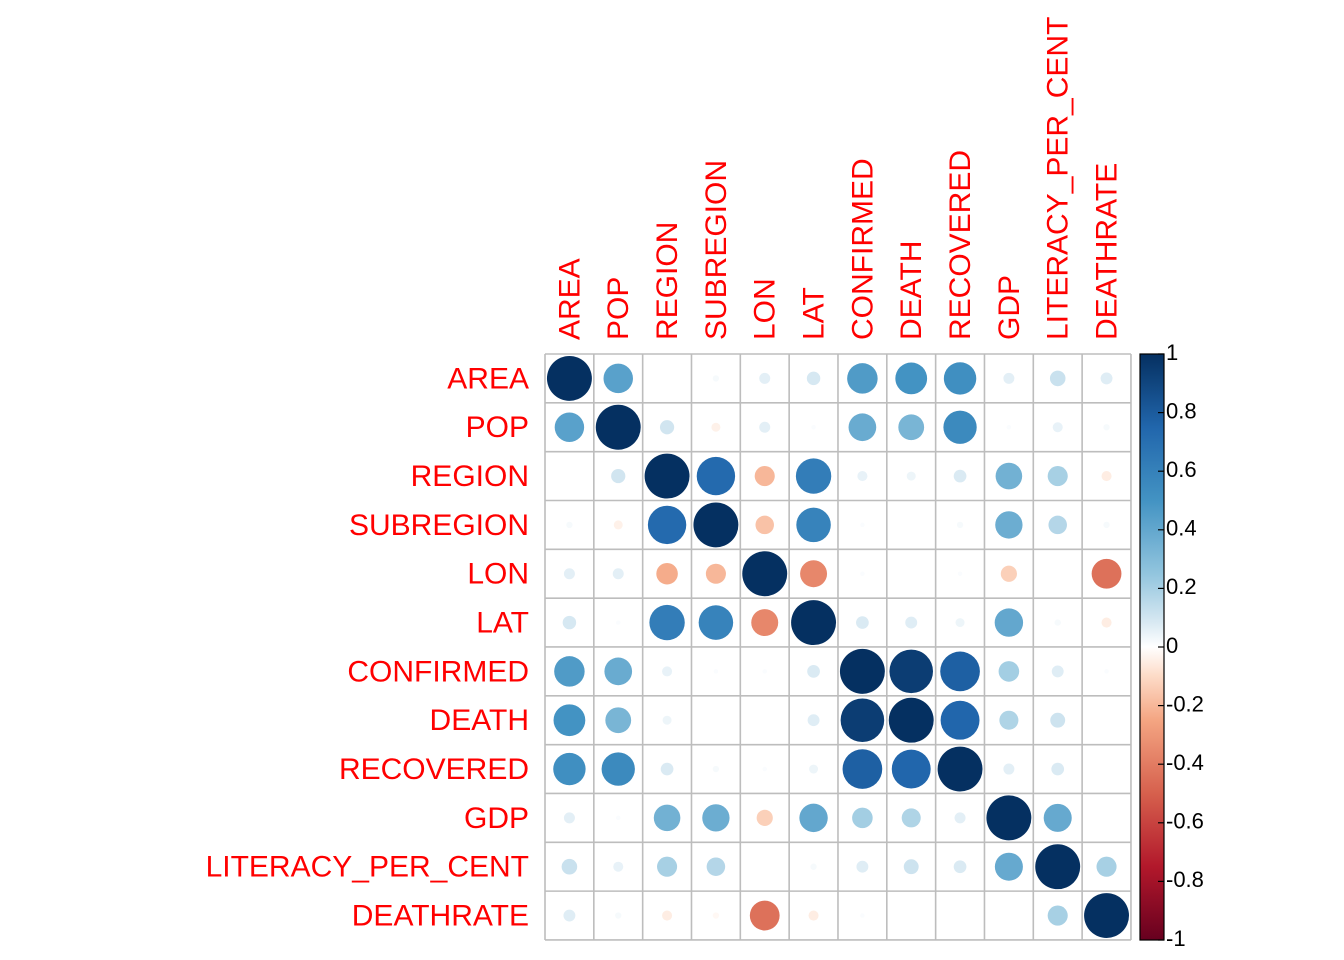 The image size is (1344, 960). What do you see at coordinates (1185, 879) in the screenshot?
I see `colorbar-tick-label: -0.8` at bounding box center [1185, 879].